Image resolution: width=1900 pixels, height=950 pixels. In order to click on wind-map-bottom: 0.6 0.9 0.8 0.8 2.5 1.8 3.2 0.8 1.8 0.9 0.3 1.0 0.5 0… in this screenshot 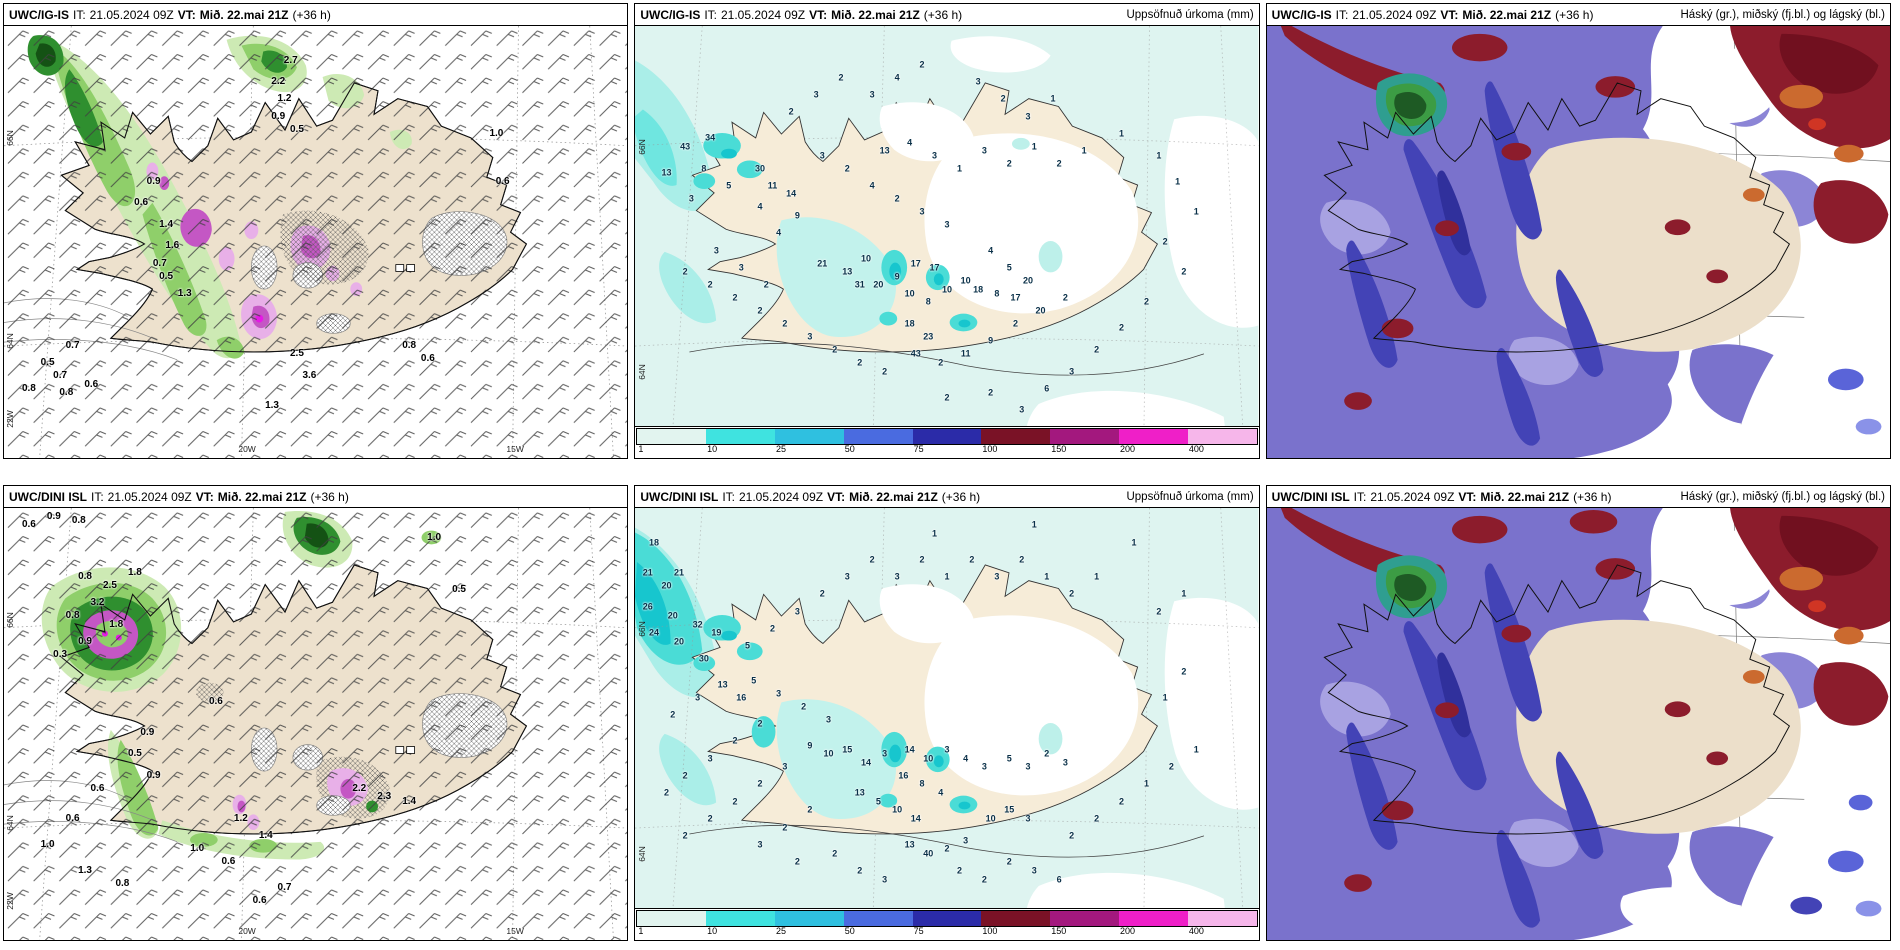, I will do `click(316, 724)`.